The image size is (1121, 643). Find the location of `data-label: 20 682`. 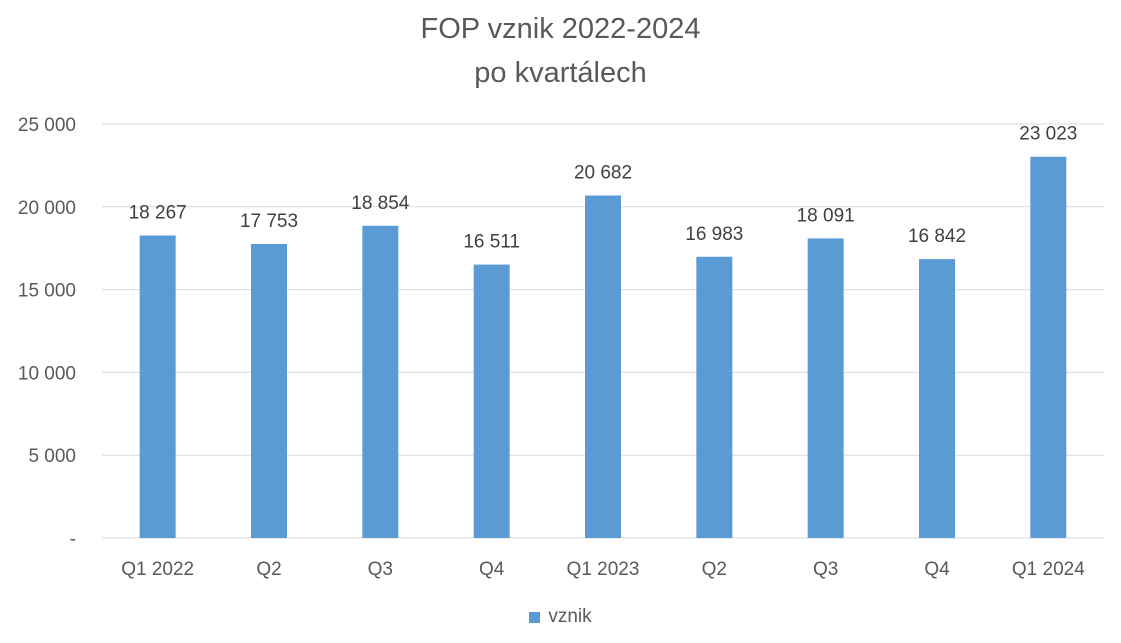

data-label: 20 682 is located at coordinates (603, 173).